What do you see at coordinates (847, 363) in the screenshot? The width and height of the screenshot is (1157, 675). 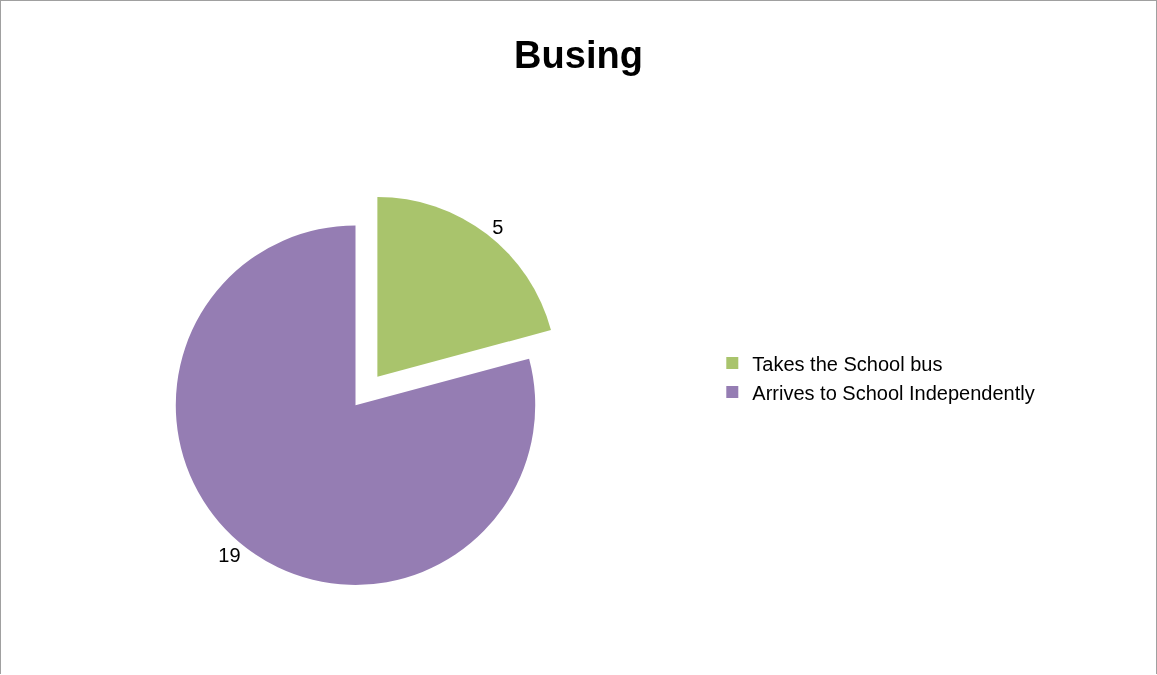 I see `legend-label: Takes the School bus` at bounding box center [847, 363].